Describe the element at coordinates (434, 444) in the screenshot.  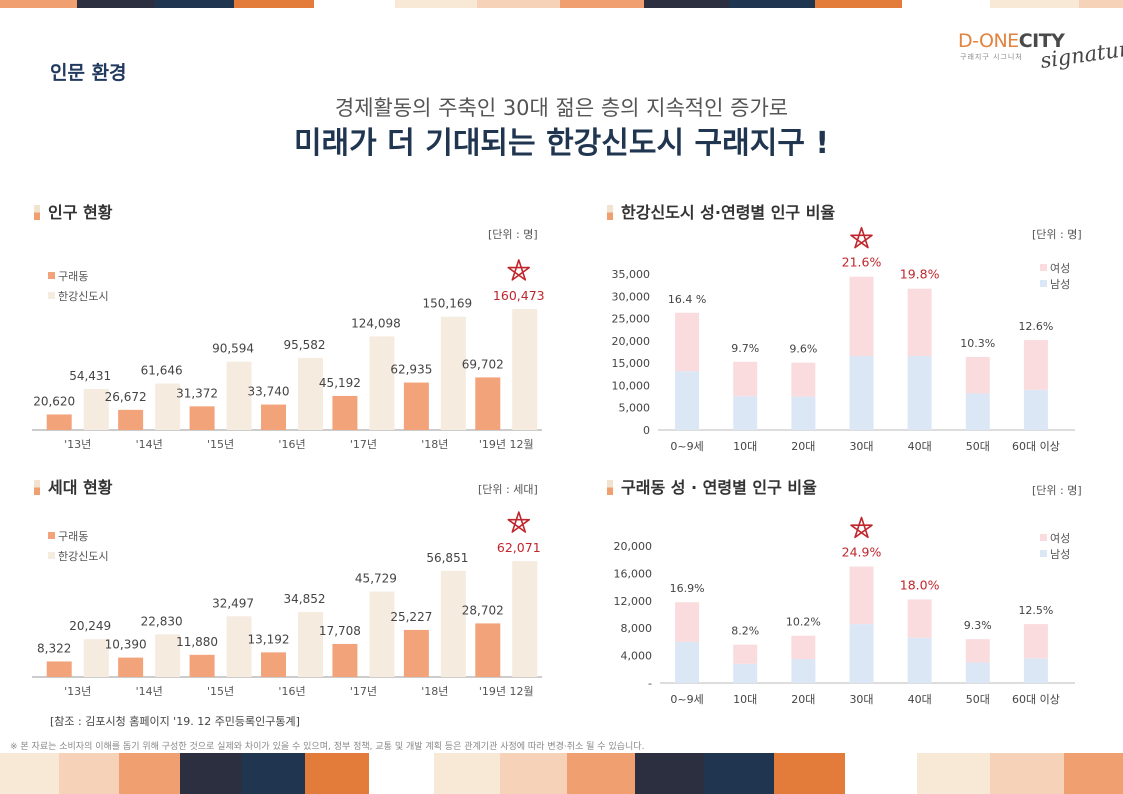
I see `x-tick-label: '18년` at that location.